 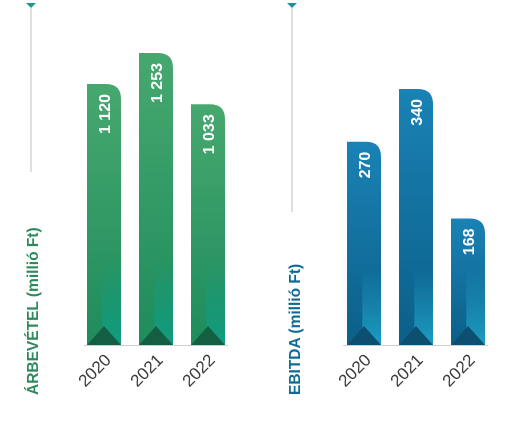 I want to click on ebitda-axis-marker, so click(x=292, y=5).